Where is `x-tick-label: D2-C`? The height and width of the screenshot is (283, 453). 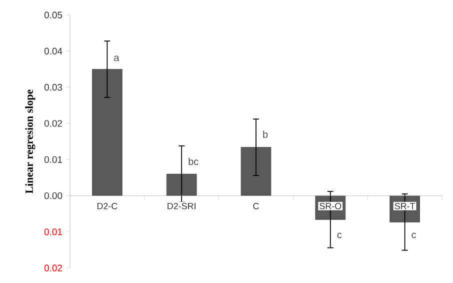
x-tick-label: D2-C is located at coordinates (107, 206).